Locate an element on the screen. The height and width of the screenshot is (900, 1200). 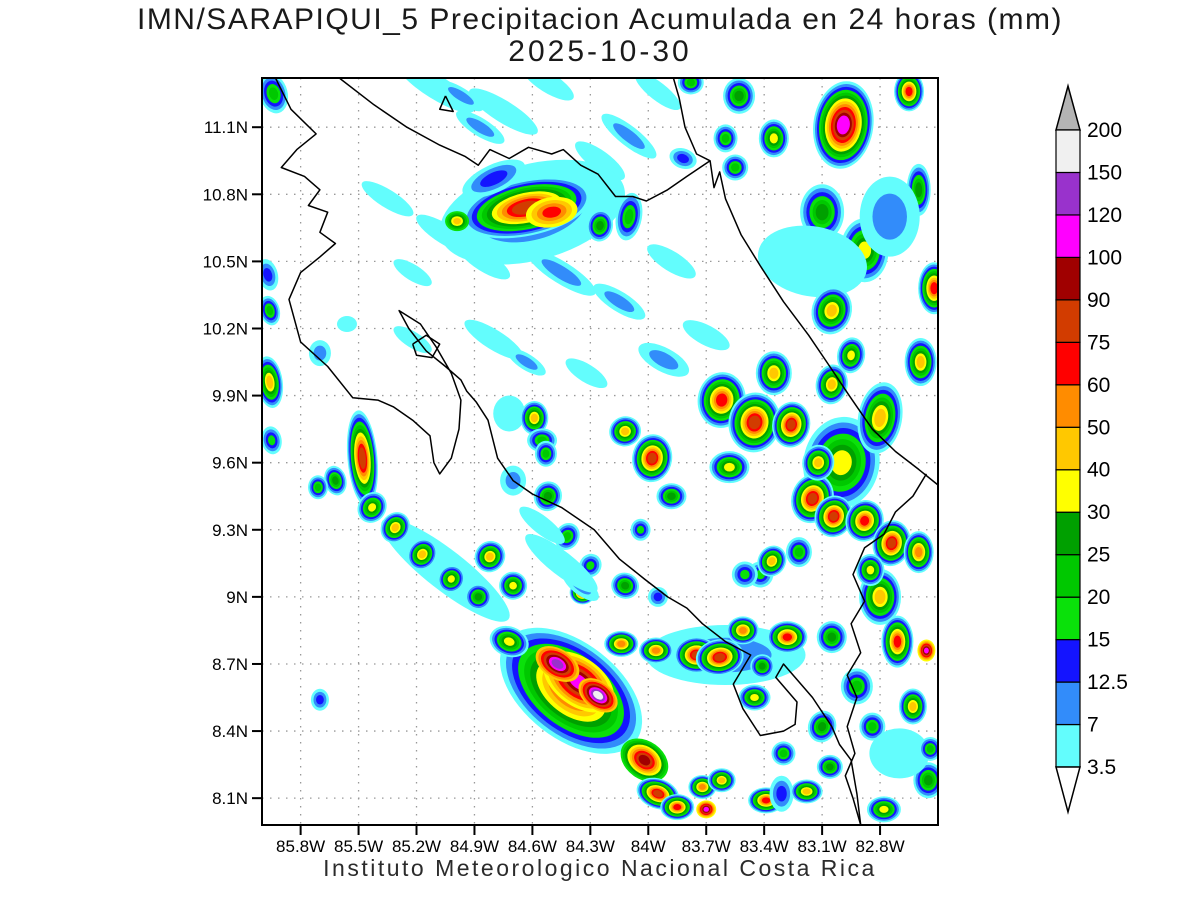
x-axis-label: 82.8W is located at coordinates (879, 846).